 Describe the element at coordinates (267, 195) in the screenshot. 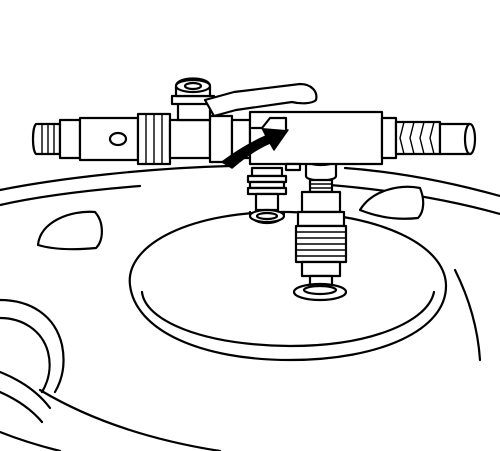

I see `left-quick-coupler` at that location.